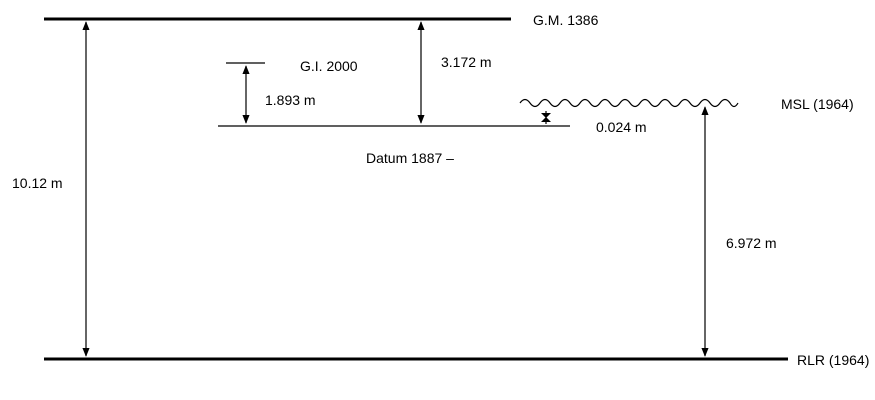 This screenshot has width=875, height=400. I want to click on msl-wavy-line, so click(629, 103).